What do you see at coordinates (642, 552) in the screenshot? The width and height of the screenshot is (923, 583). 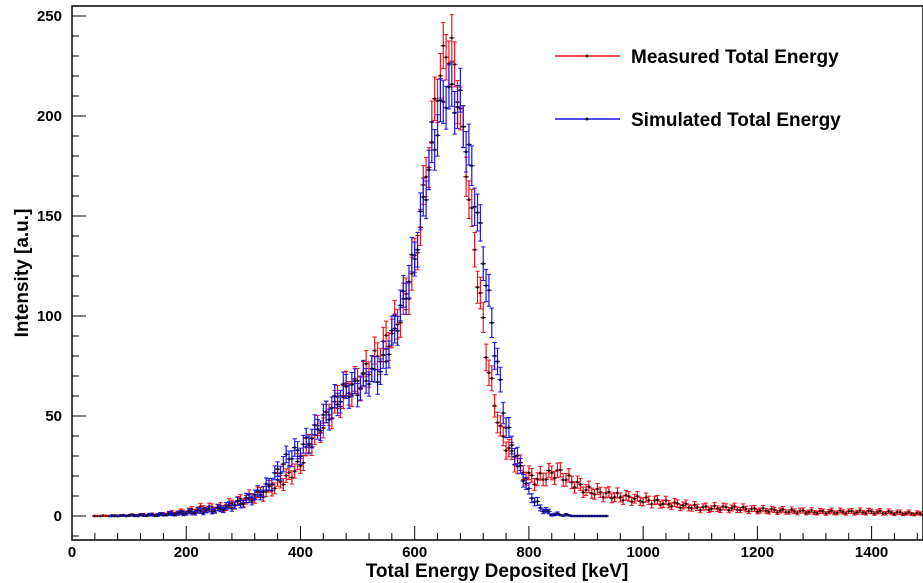 I see `x-tick-label: 1000` at bounding box center [642, 552].